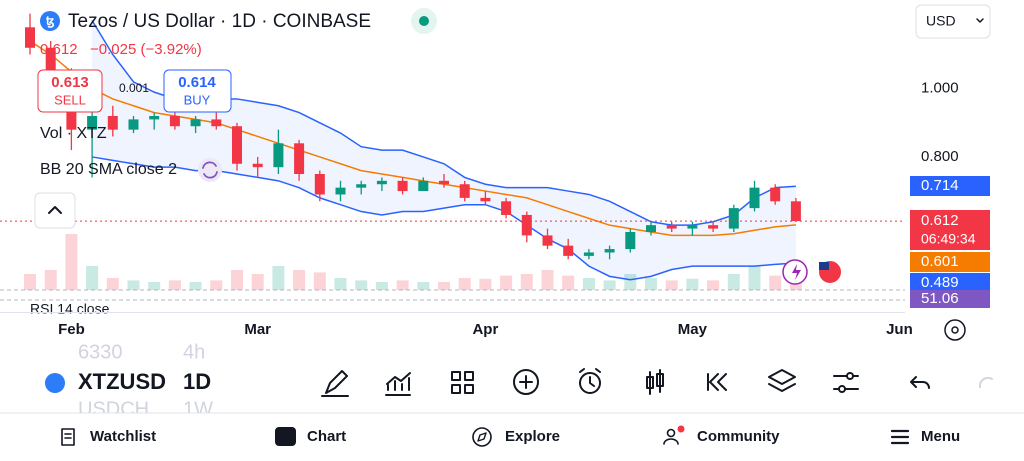 This screenshot has width=1024, height=461. What do you see at coordinates (948, 239) in the screenshot?
I see `countdown: 06:49:34` at bounding box center [948, 239].